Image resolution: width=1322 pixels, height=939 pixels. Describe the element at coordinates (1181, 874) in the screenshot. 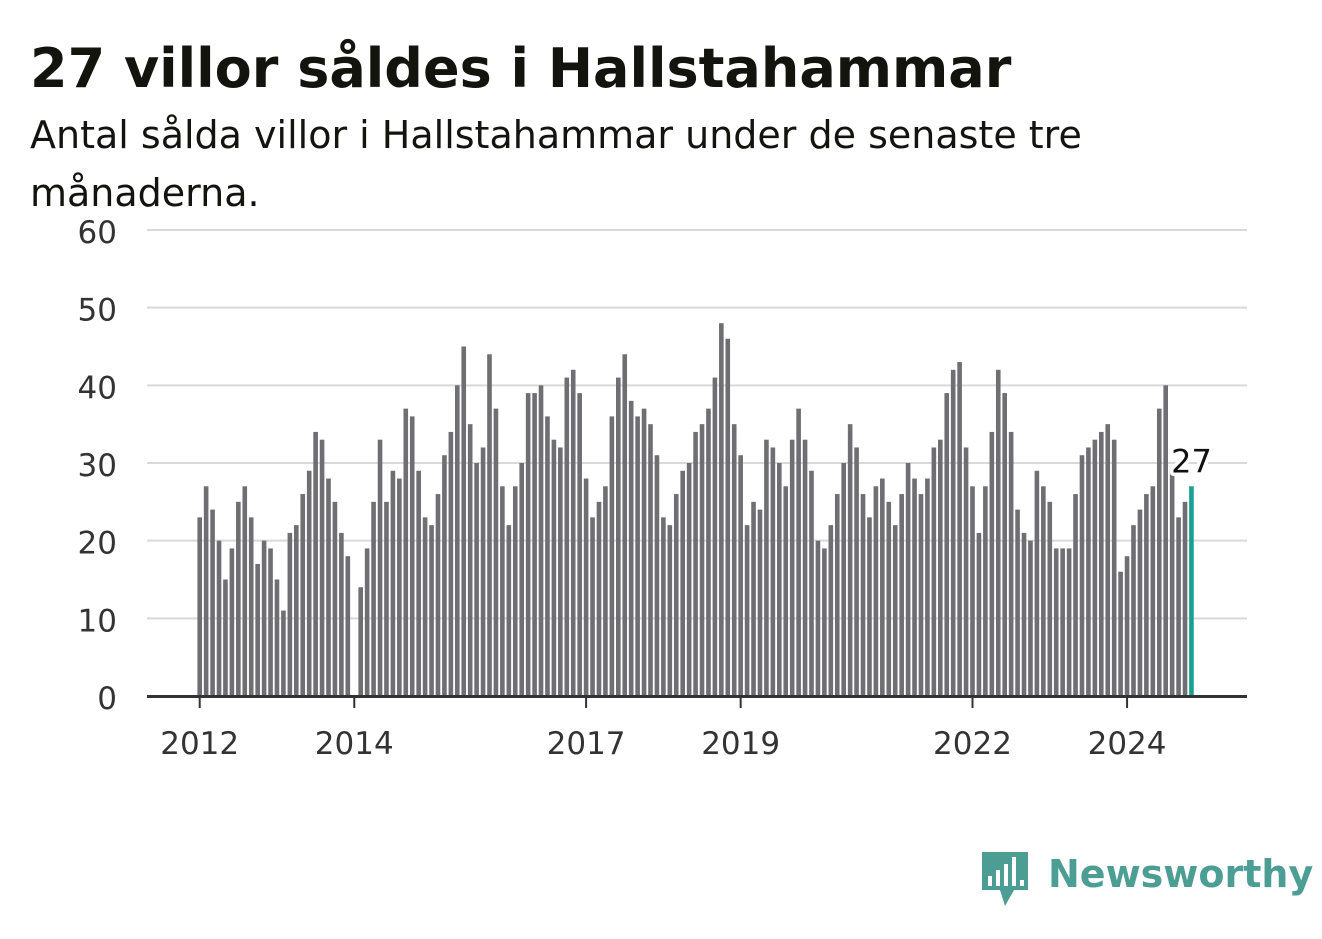

I see `brand-name: Newsworthy` at that location.